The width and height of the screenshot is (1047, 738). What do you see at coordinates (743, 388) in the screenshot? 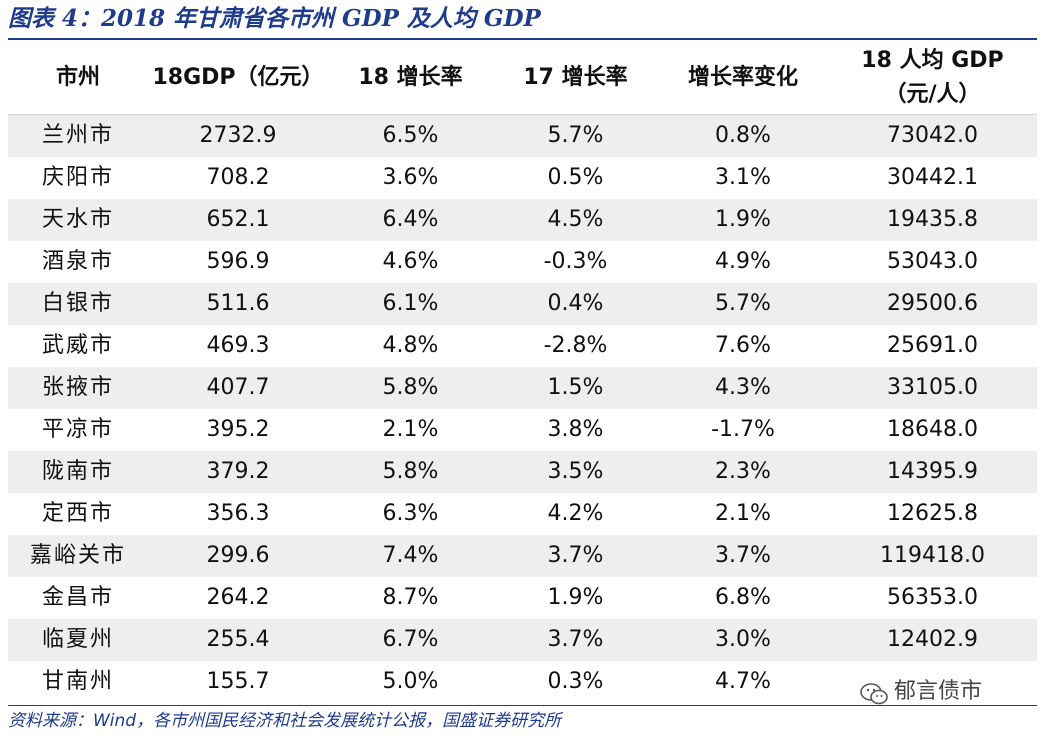
I see `cell-growth-change: 4.3%` at bounding box center [743, 388].